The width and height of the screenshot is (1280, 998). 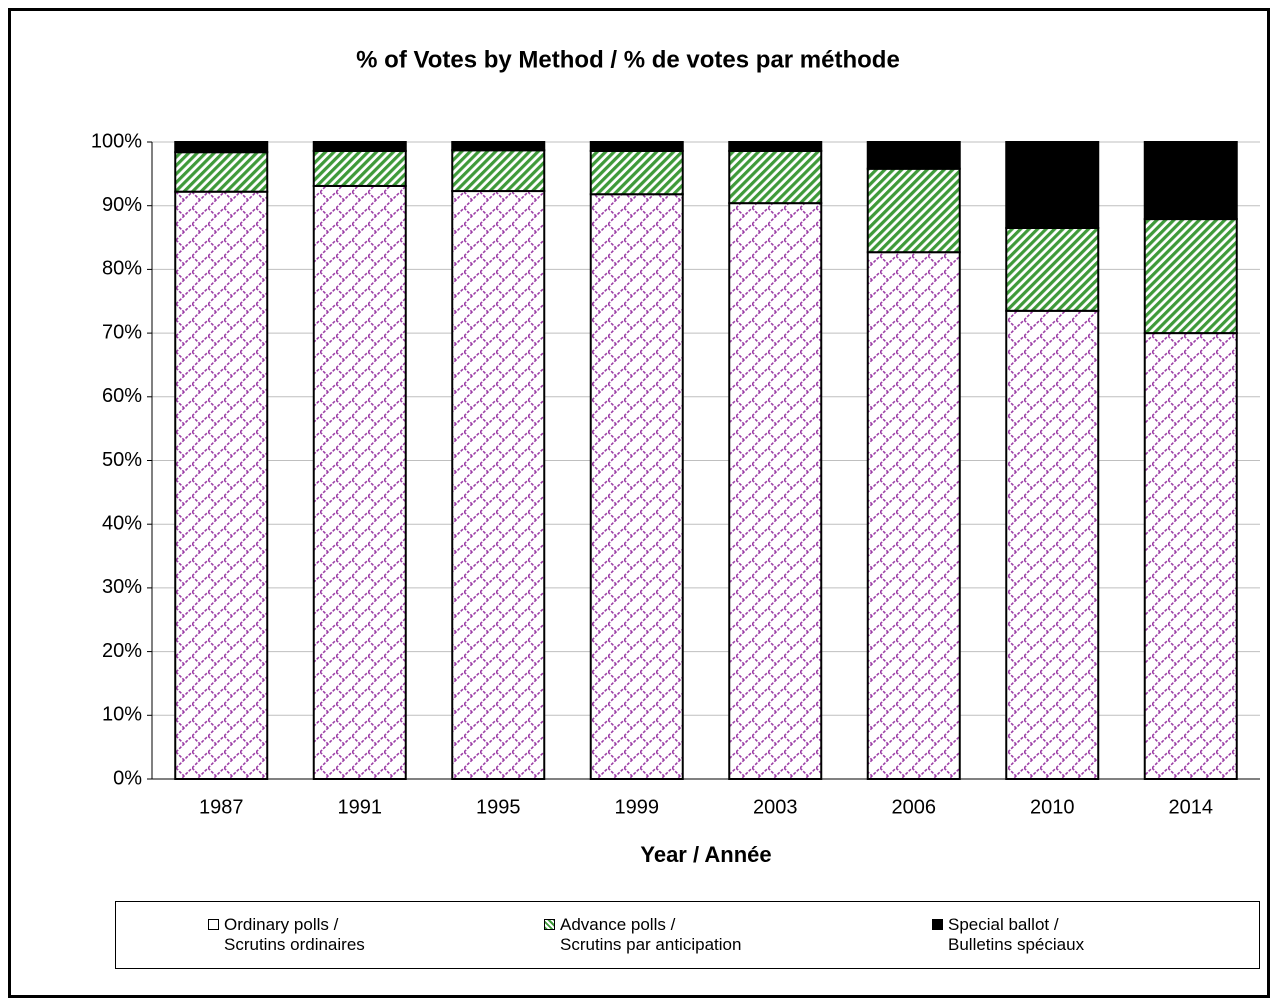 What do you see at coordinates (637, 807) in the screenshot?
I see `x-tick-label: 1999` at bounding box center [637, 807].